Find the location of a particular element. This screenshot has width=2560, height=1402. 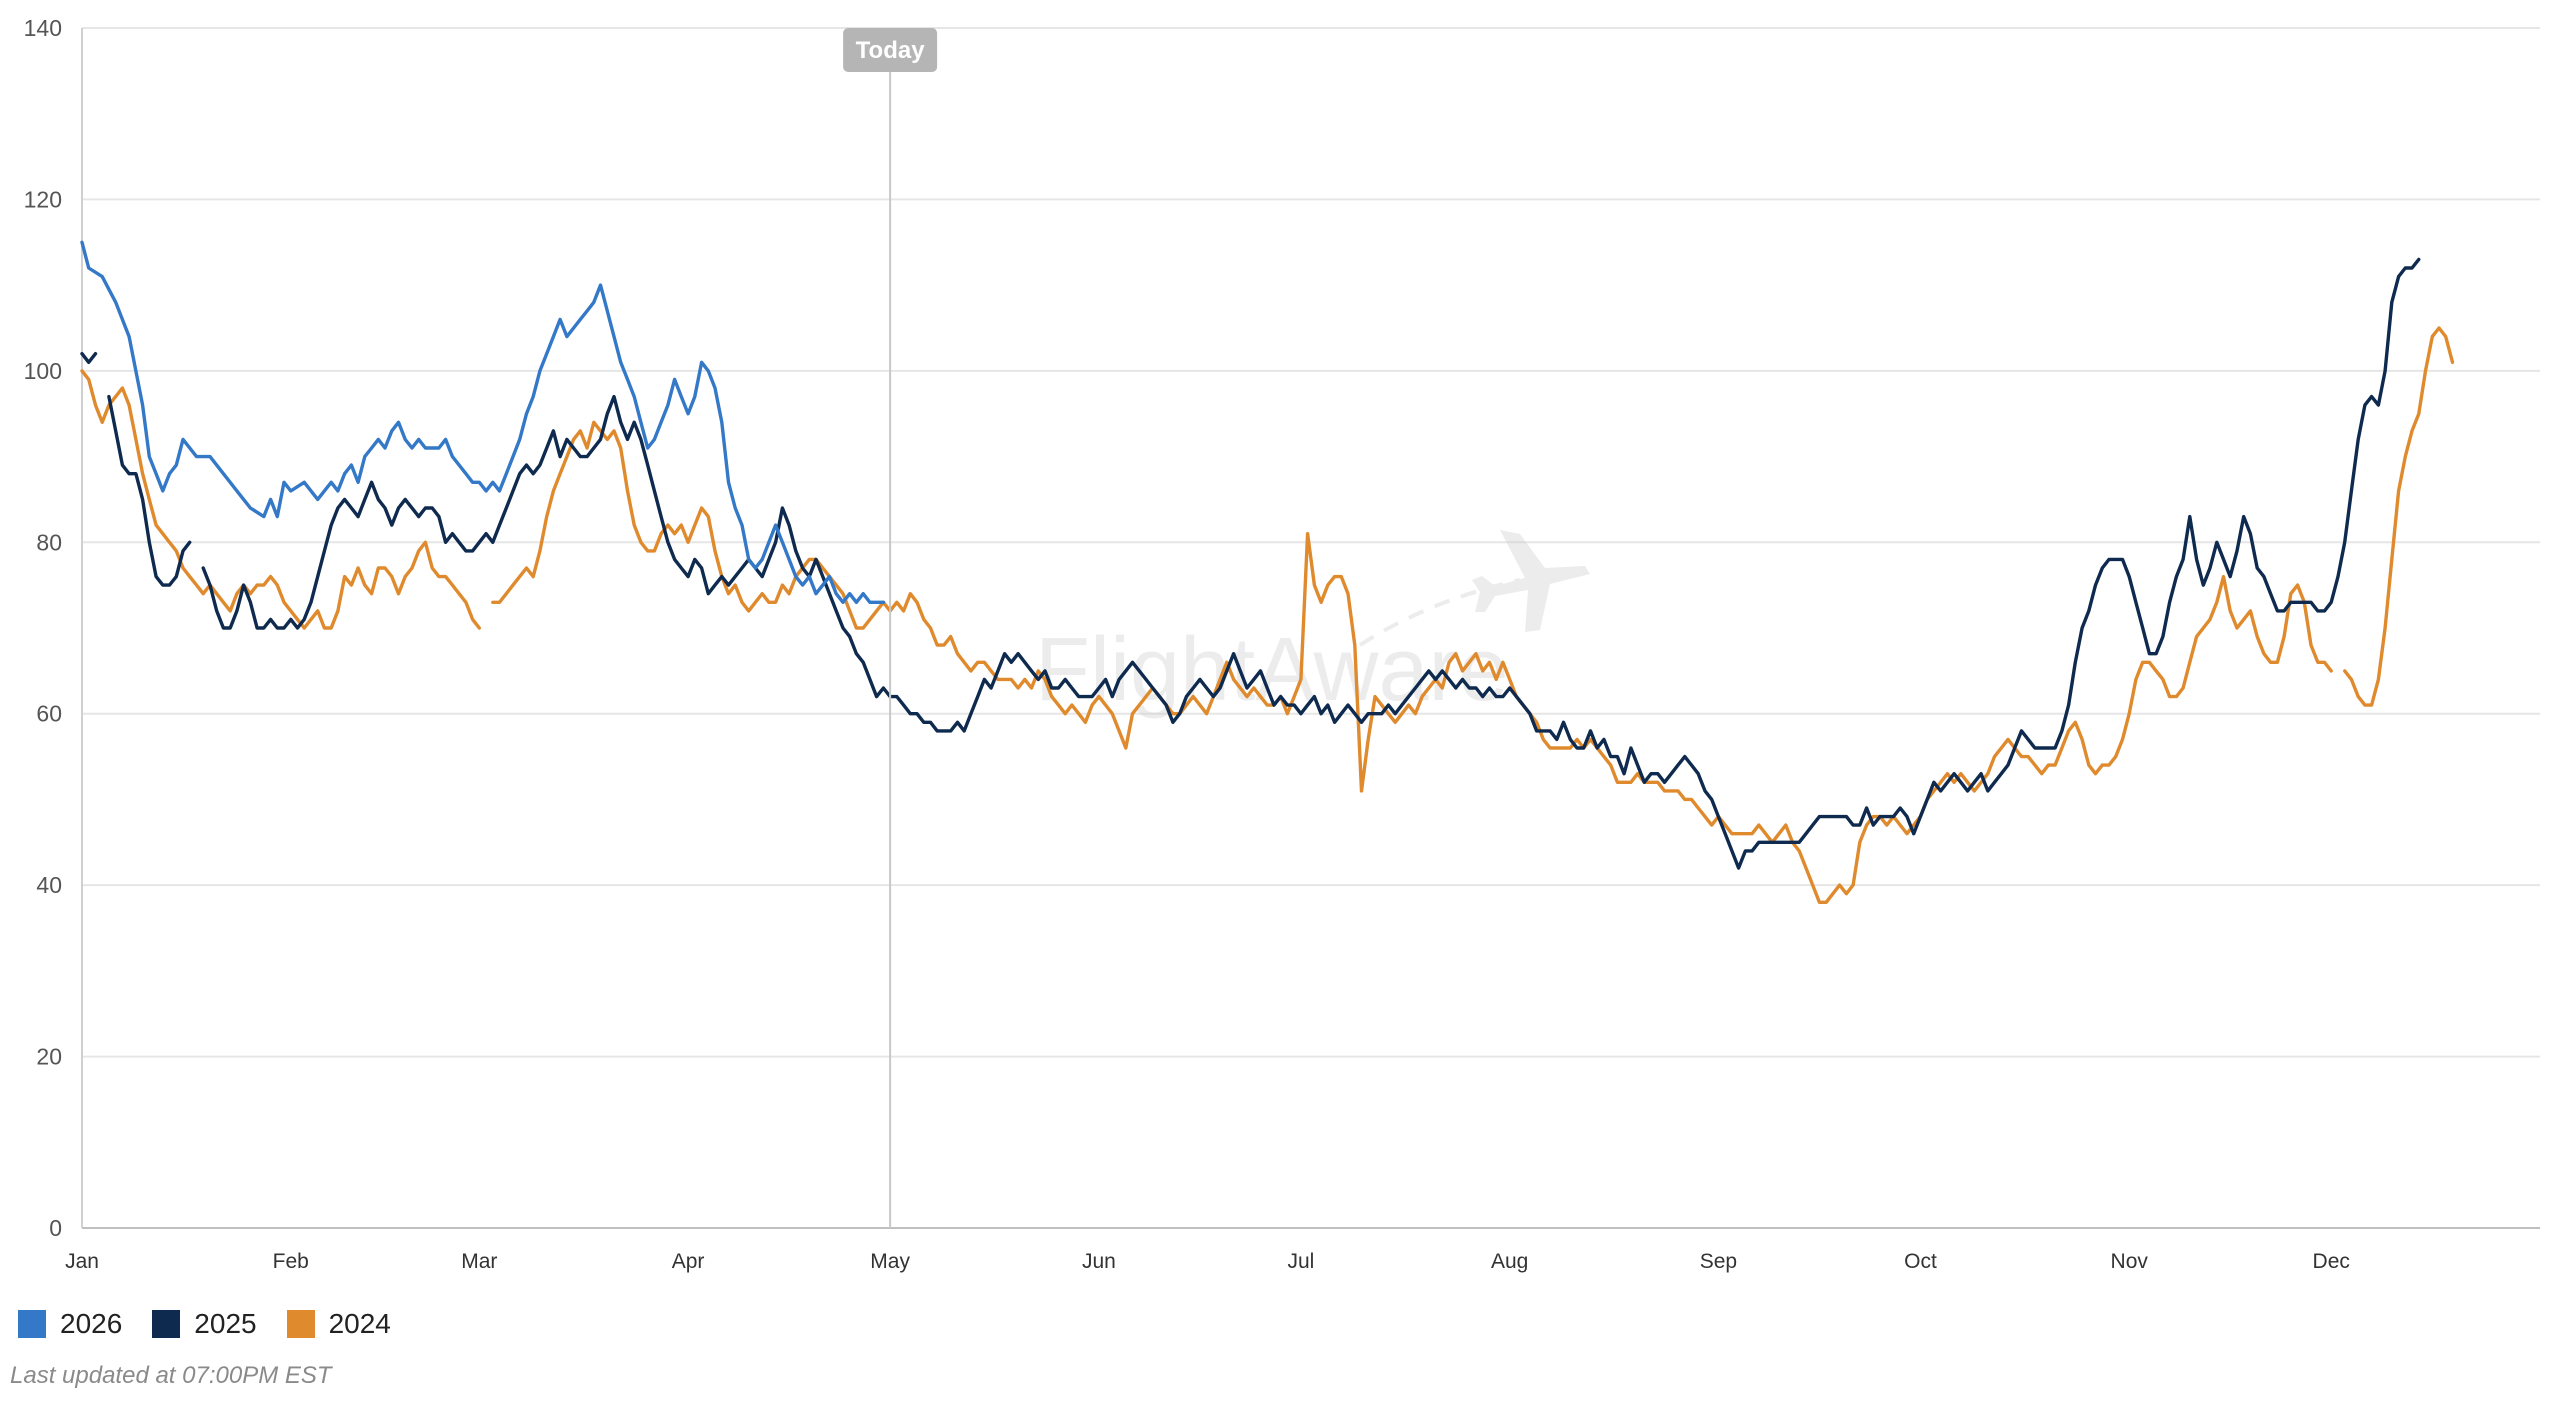

x-tick-label: Nov is located at coordinates (2130, 1261).